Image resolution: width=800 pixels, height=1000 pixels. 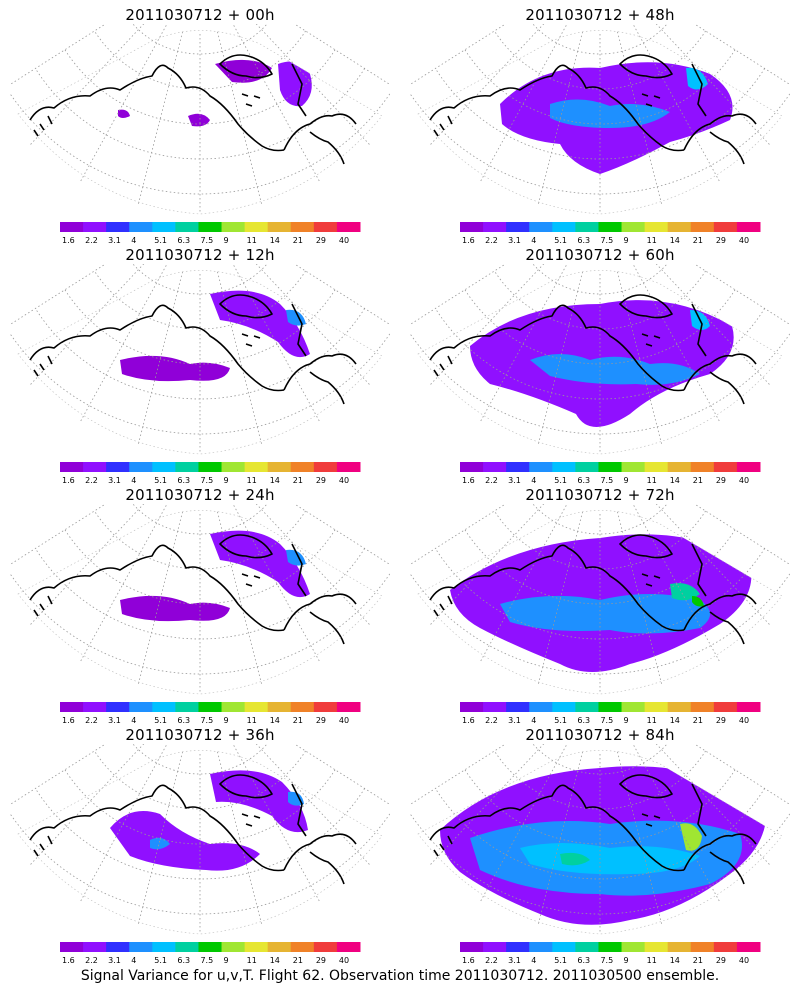 I want to click on colorbar-tick-label: 40, so click(x=744, y=960).